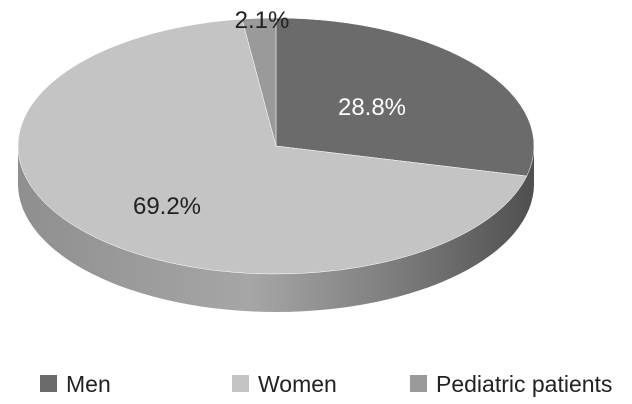  I want to click on legend: Men Women Pediatric patients, so click(326, 384).